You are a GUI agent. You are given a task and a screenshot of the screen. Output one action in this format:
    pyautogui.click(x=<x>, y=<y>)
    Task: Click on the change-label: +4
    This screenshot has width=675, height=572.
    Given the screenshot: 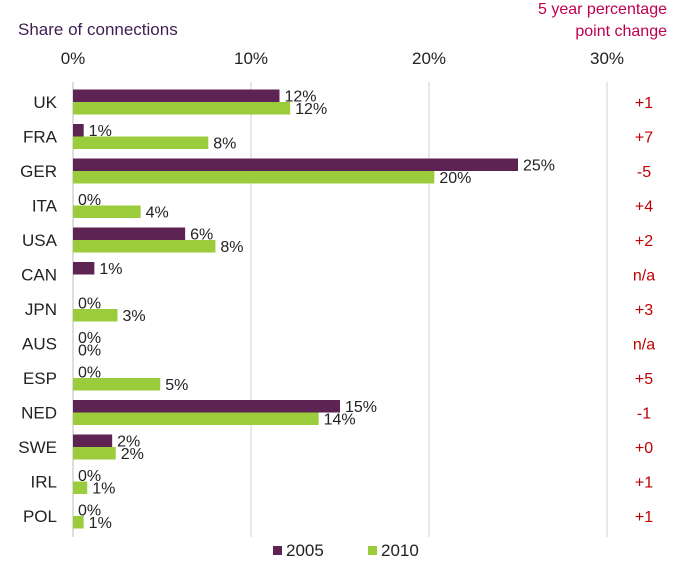 What is the action you would take?
    pyautogui.click(x=644, y=207)
    